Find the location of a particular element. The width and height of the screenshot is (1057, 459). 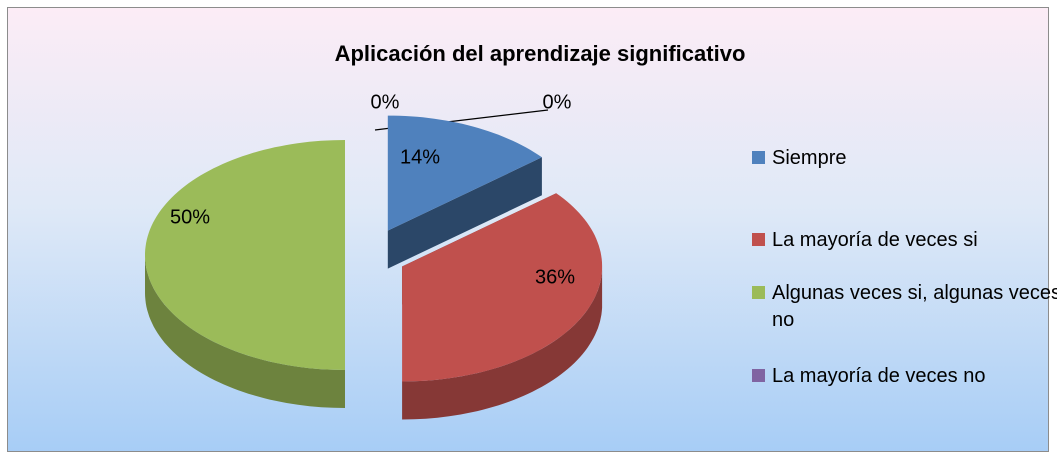

legend-item: La mayoría de veces si is located at coordinates (904, 240).